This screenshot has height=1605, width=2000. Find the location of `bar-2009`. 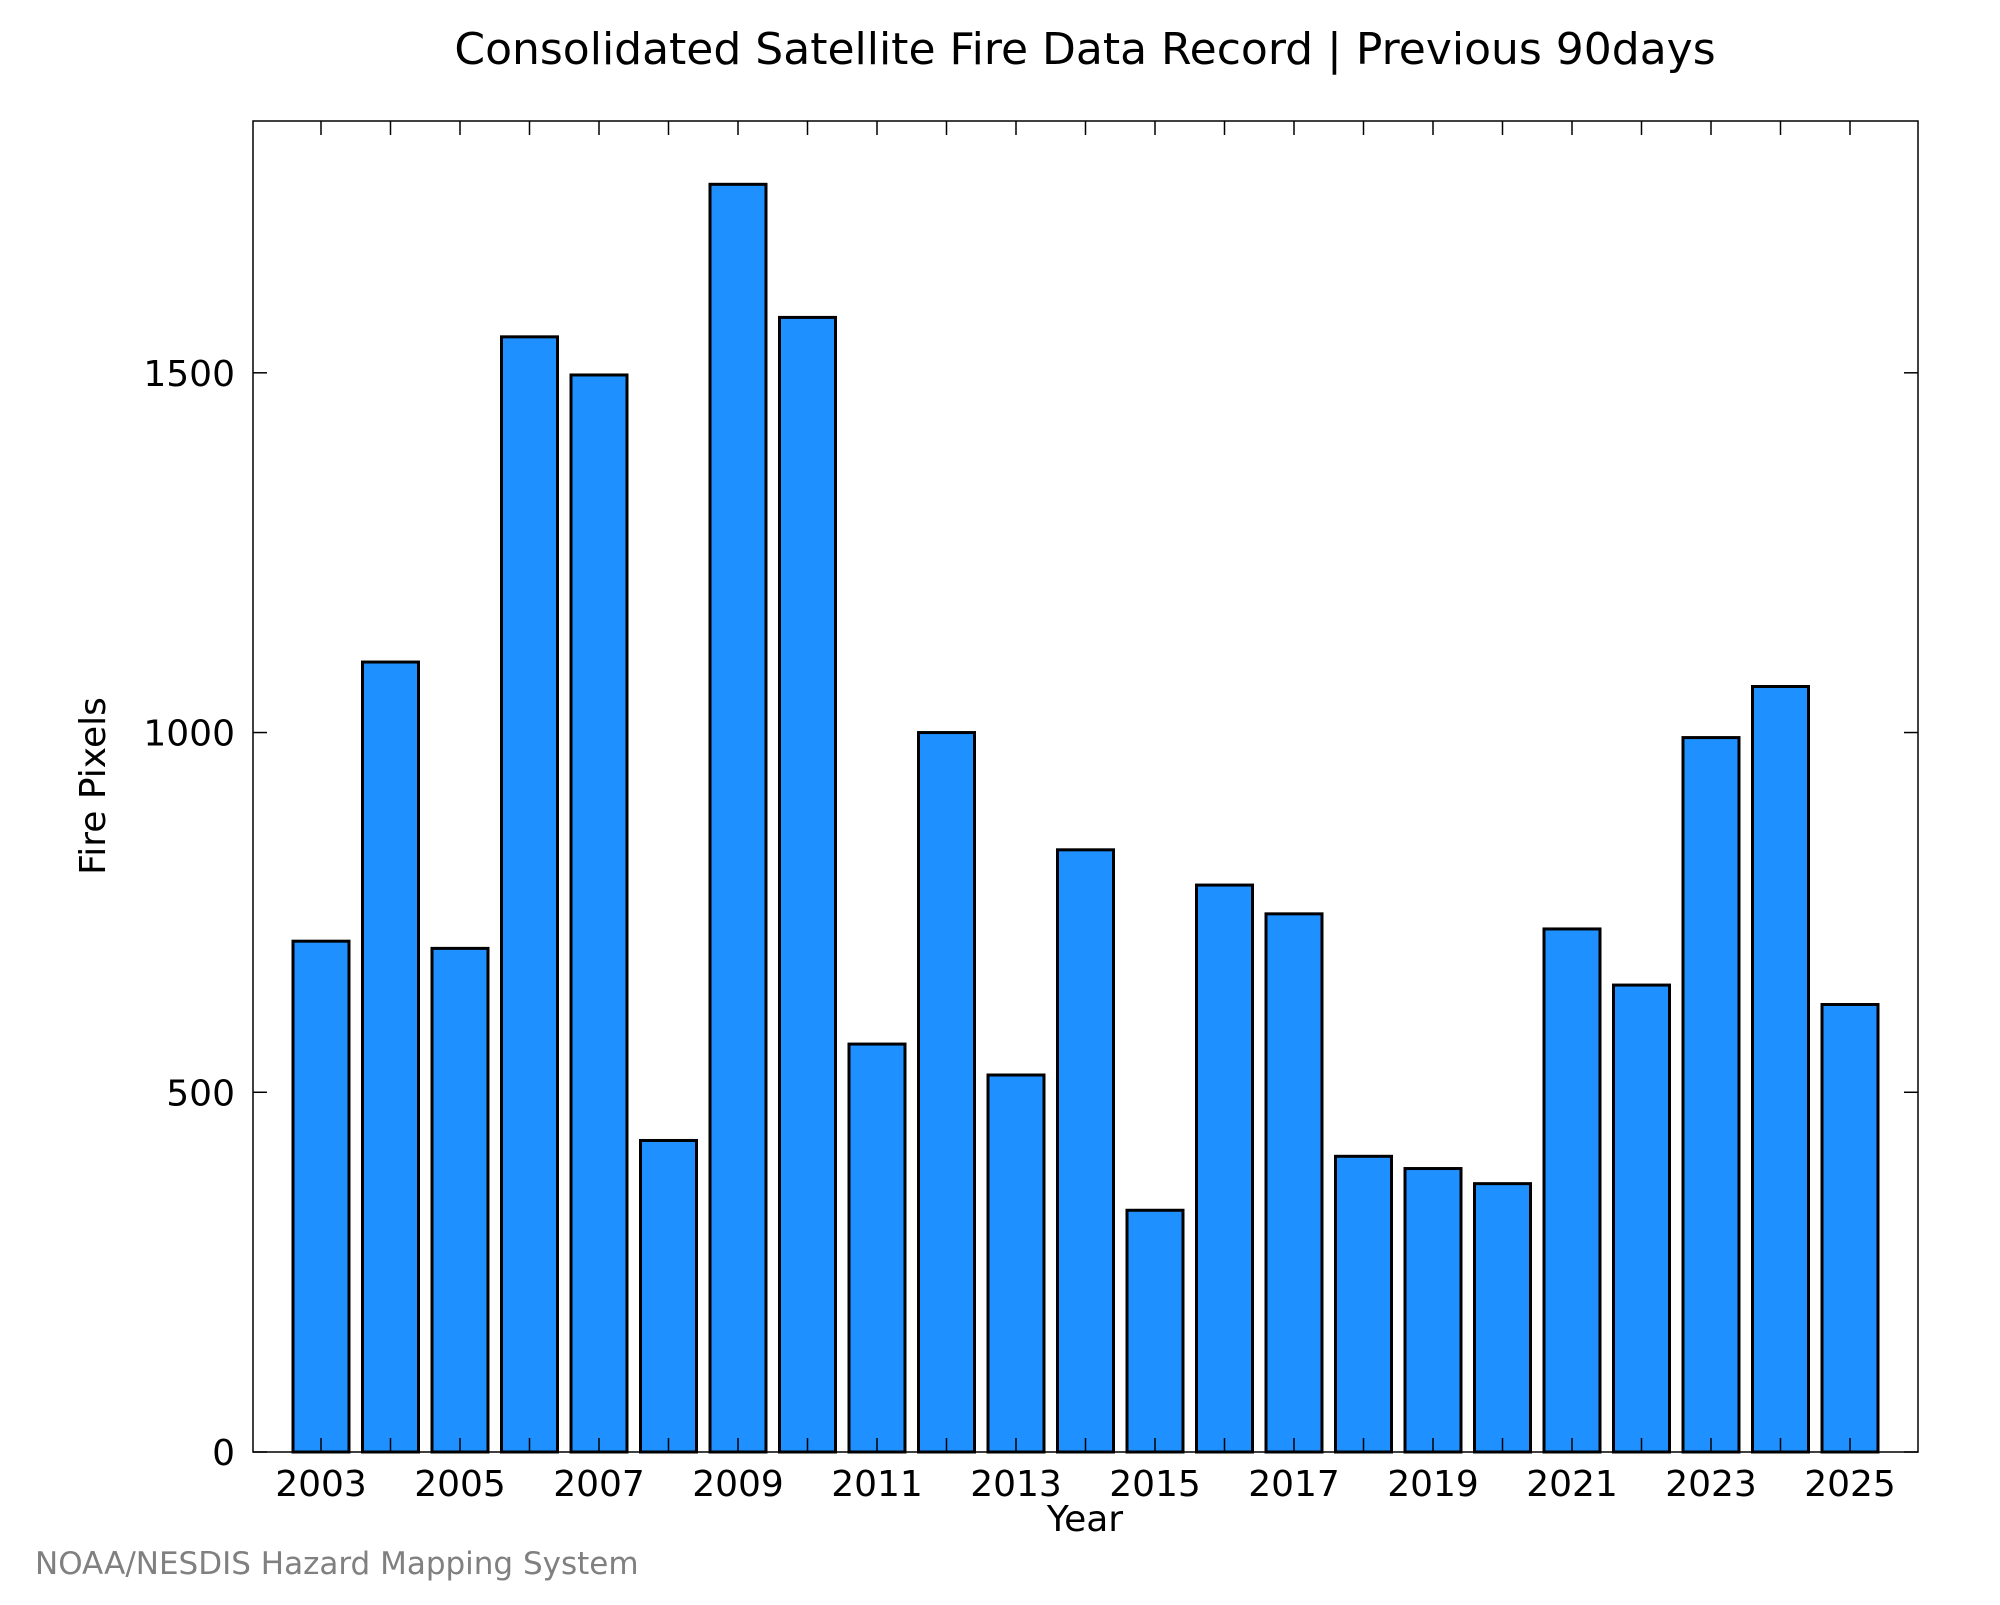

bar-2009 is located at coordinates (738, 818).